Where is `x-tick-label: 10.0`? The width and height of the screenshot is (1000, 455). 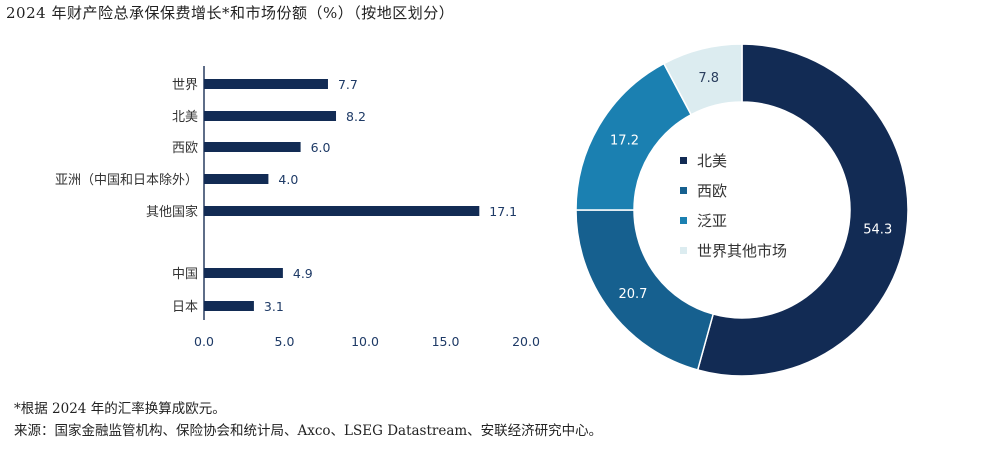
x-tick-label: 10.0 is located at coordinates (365, 341).